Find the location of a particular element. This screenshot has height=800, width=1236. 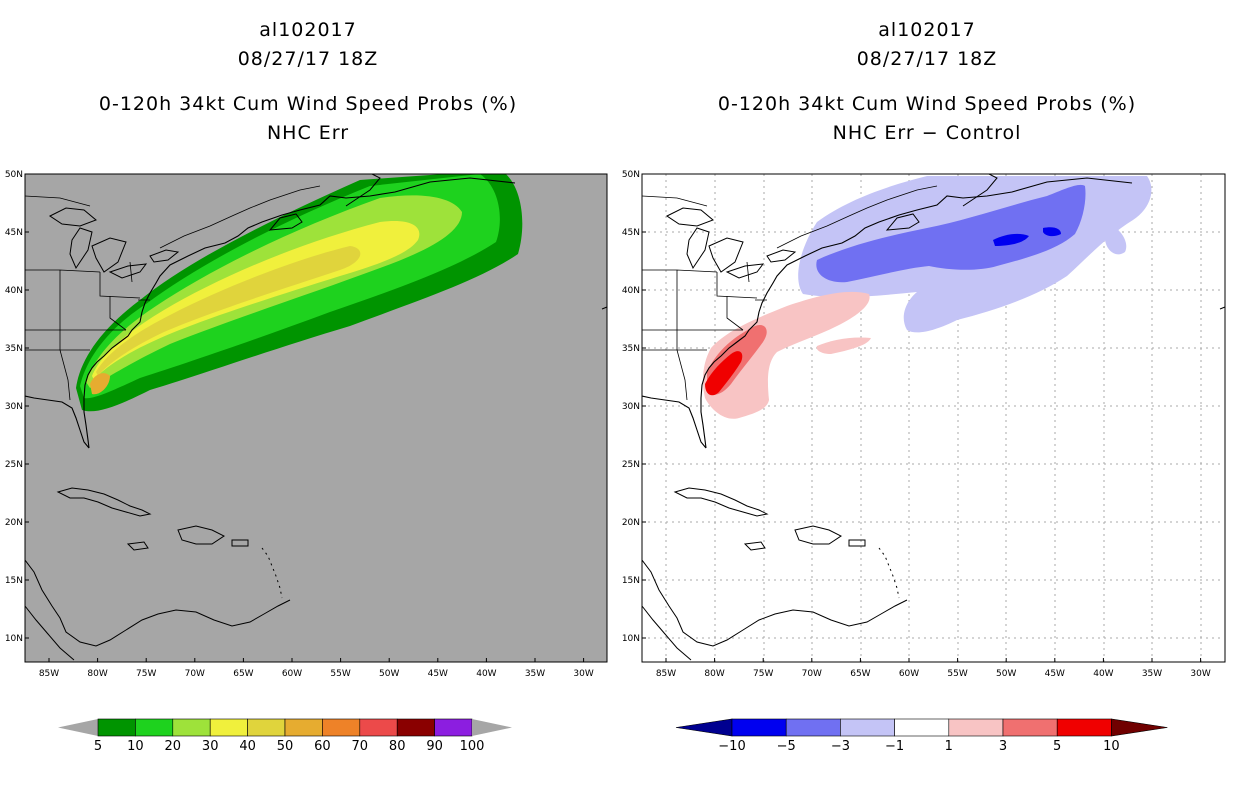

right-lon-axis: 85W 80W 75W 70W 65W 60W 55W 50W 45W 40W 35W 30W is located at coordinates (933, 668).